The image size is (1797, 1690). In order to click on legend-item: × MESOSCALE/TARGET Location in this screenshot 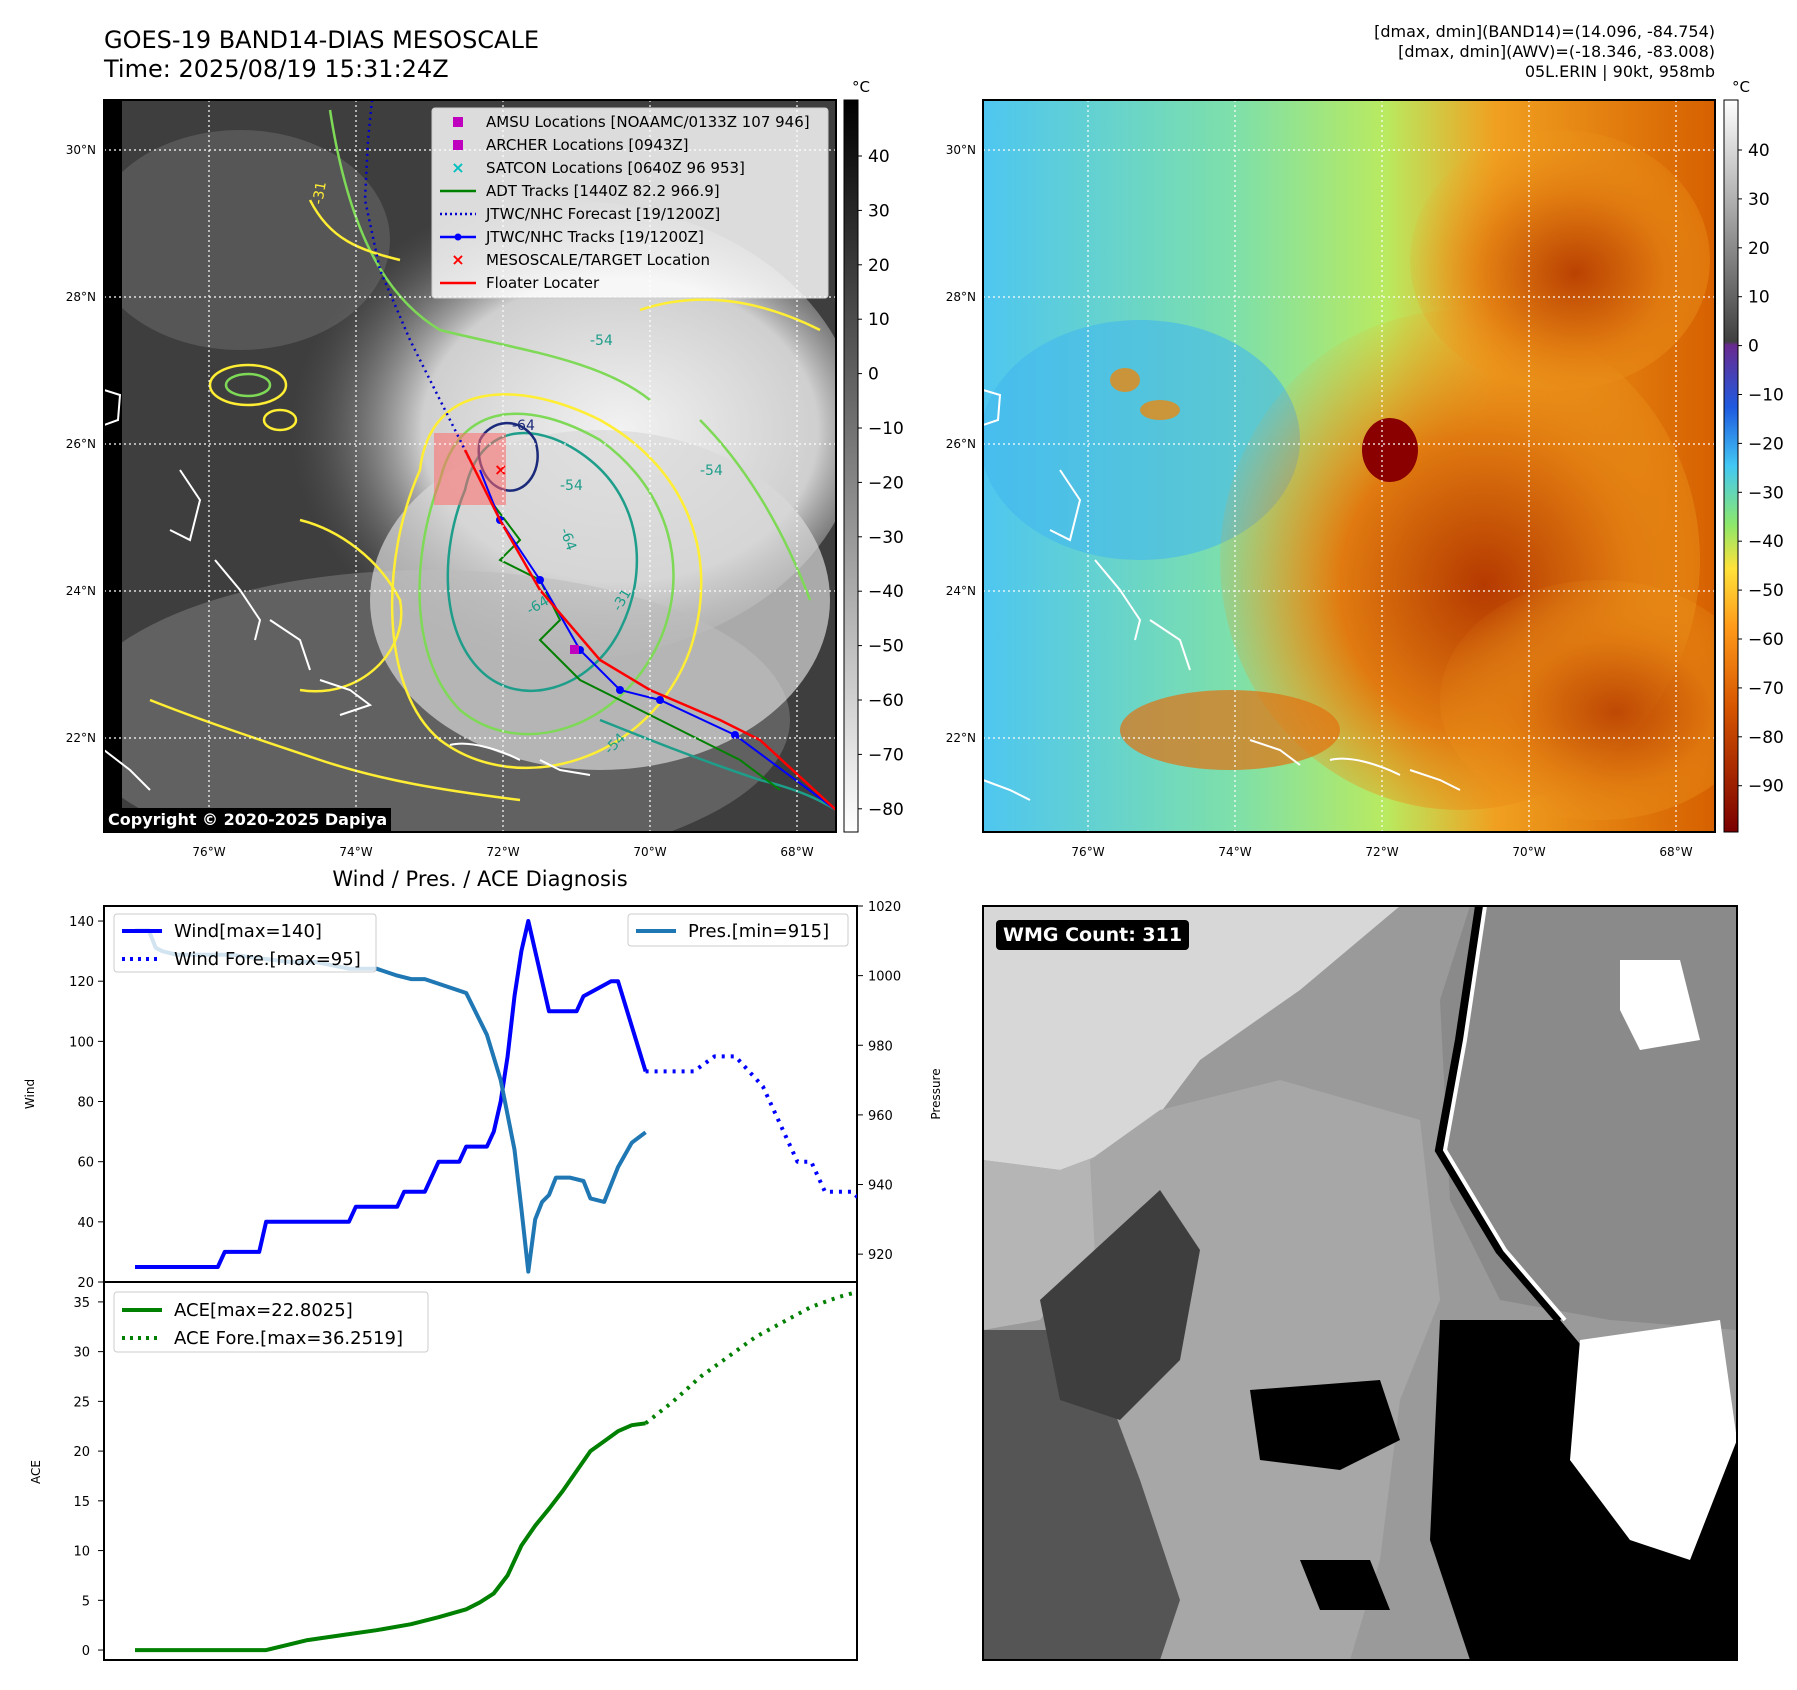, I will do `click(580, 259)`.